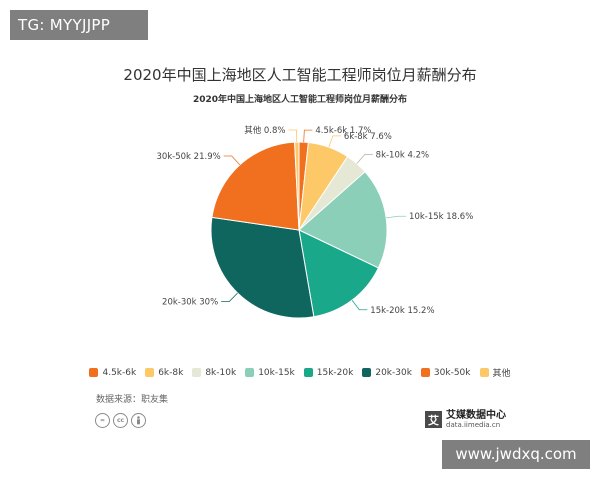  Describe the element at coordinates (343, 131) in the screenshot. I see `slice-label-0: 4.5k-6k 1.7%` at that location.